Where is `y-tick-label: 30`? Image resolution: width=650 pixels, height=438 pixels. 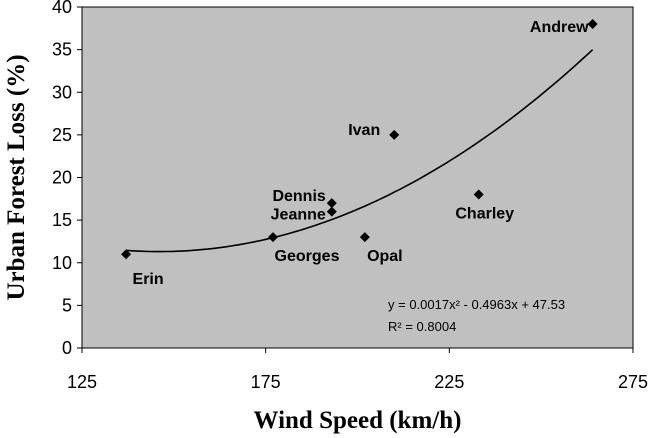 y-tick-label: 30 is located at coordinates (62, 92).